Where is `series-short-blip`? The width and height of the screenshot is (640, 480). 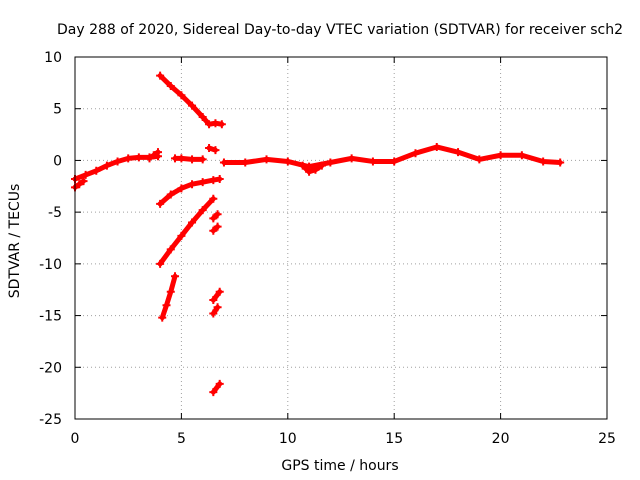
series-short-blip is located at coordinates (212, 149).